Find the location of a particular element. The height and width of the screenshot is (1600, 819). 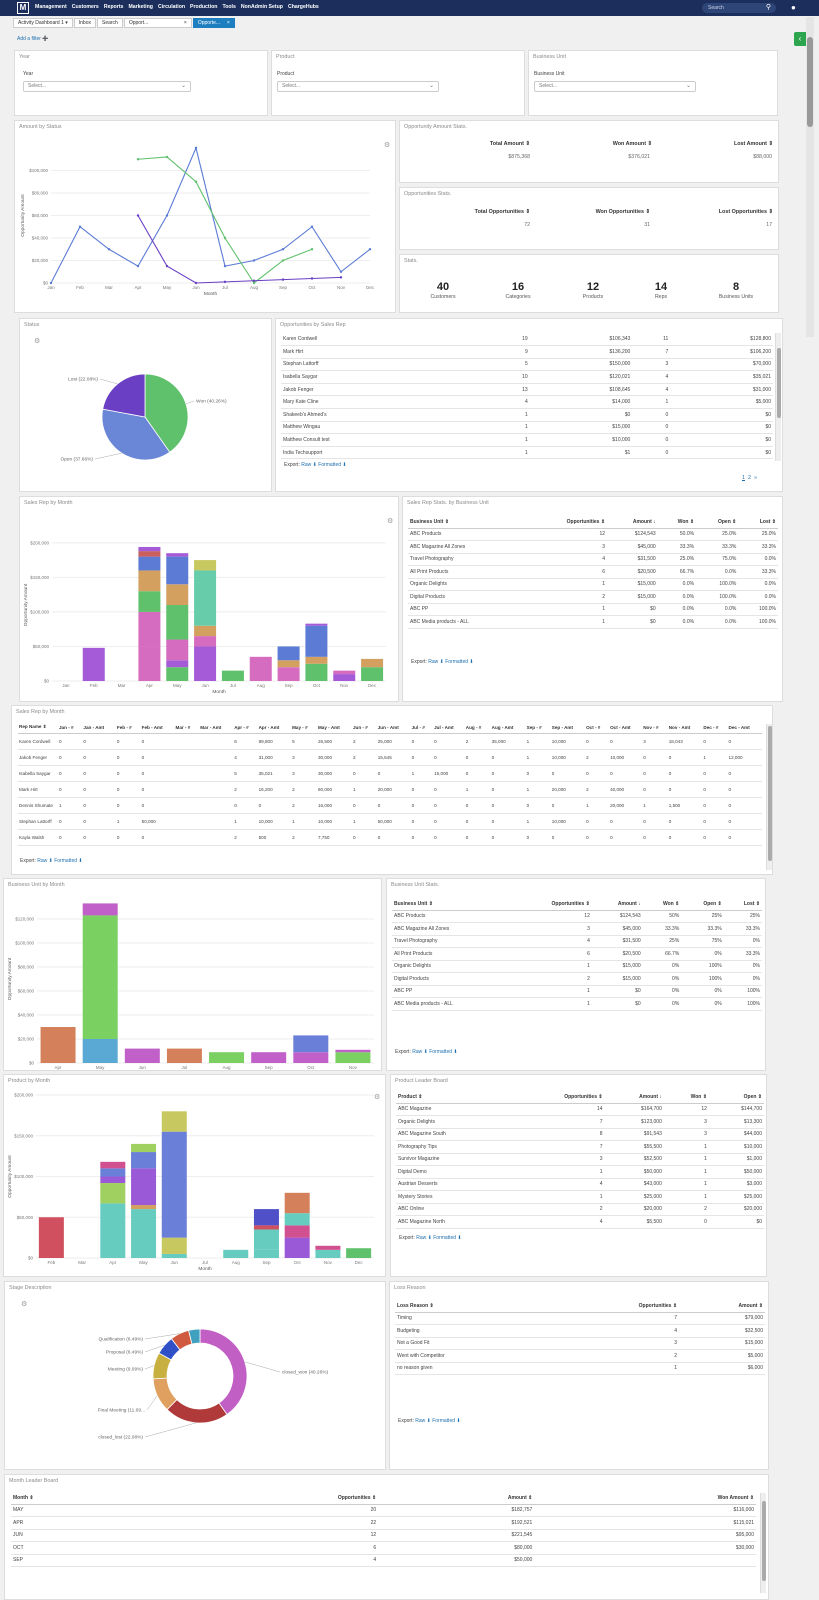

menu-reports: Reports is located at coordinates (113, 7).